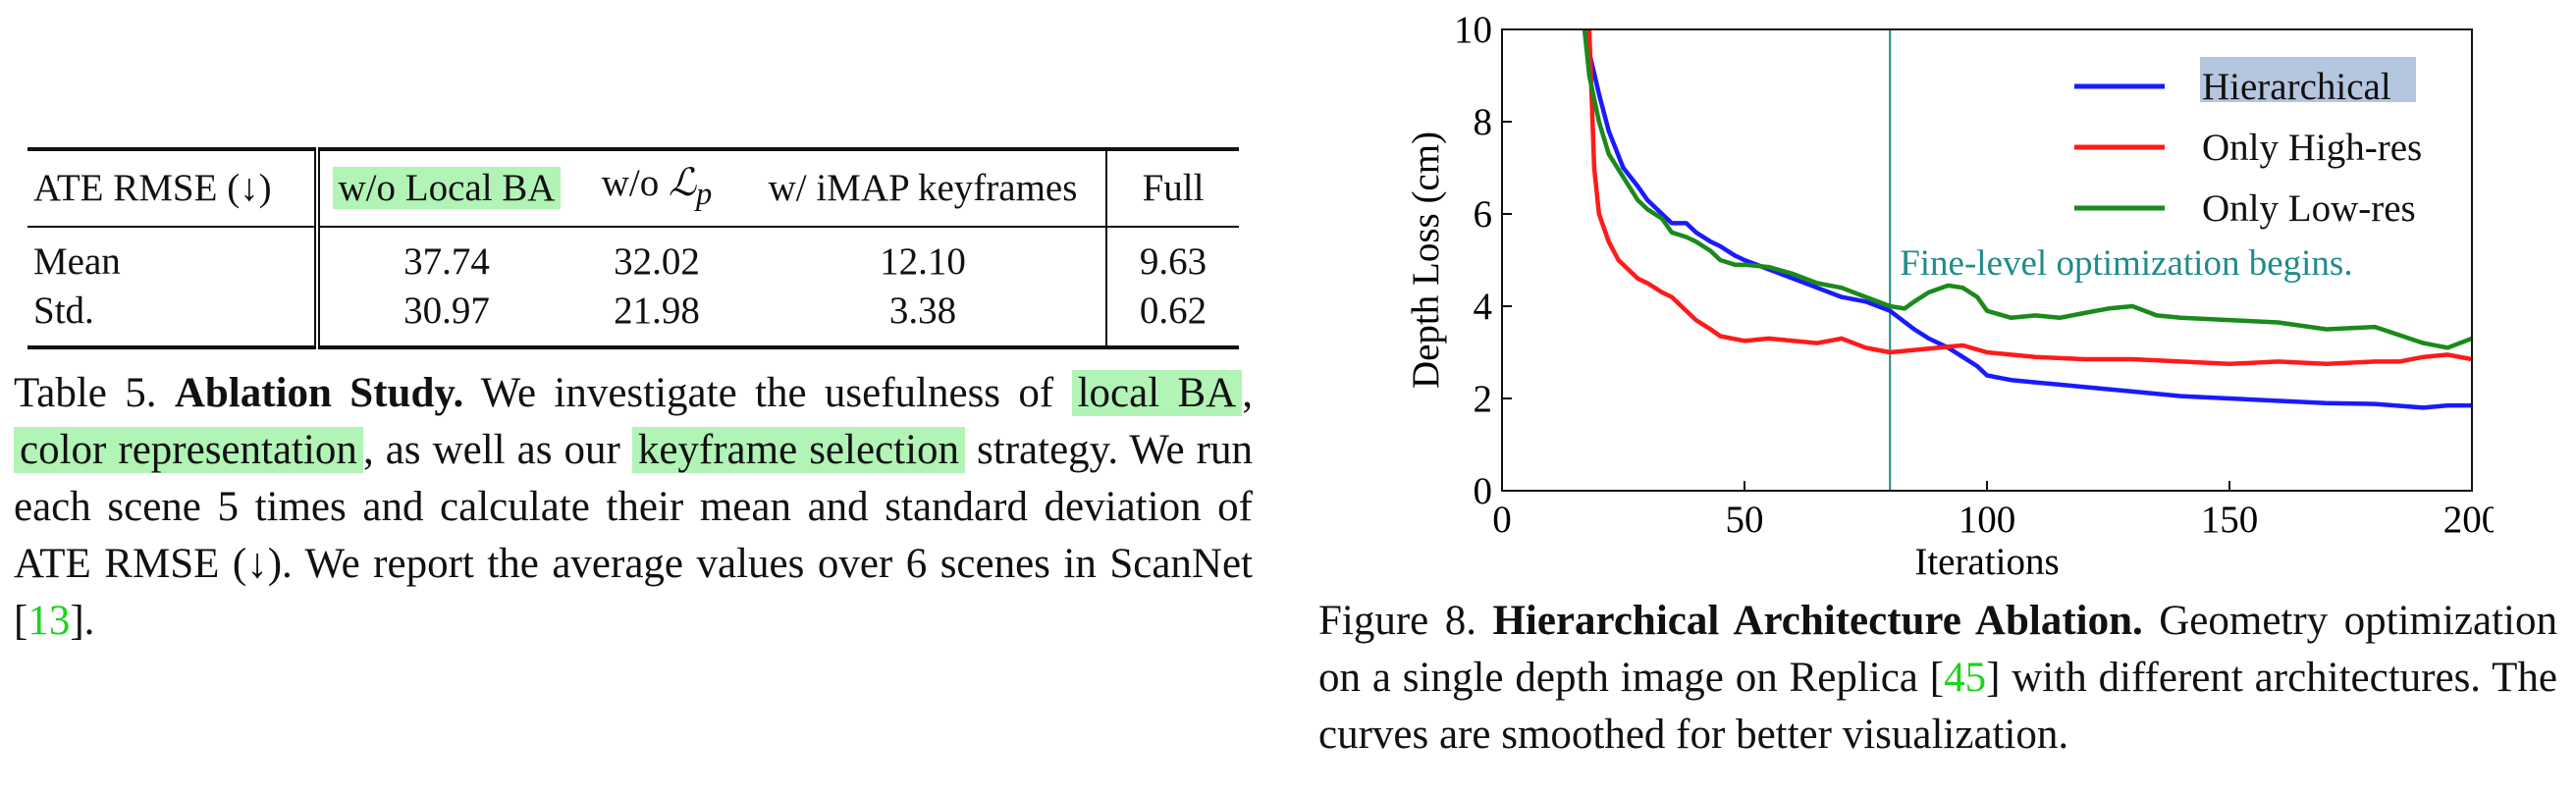 Image resolution: width=2576 pixels, height=794 pixels. What do you see at coordinates (2468, 520) in the screenshot?
I see `x-tick-label: 200` at bounding box center [2468, 520].